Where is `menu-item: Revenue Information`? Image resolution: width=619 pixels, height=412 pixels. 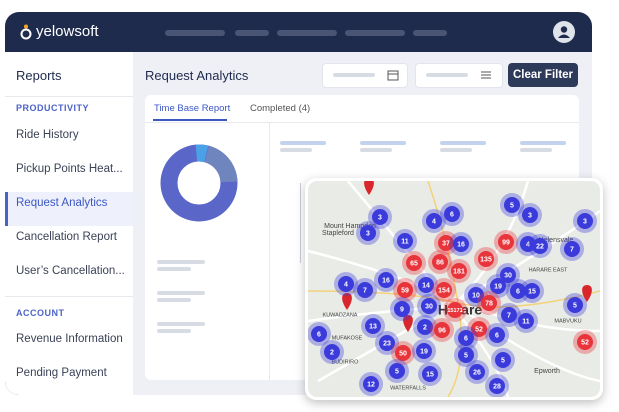
menu-item: Revenue Information is located at coordinates (69, 339).